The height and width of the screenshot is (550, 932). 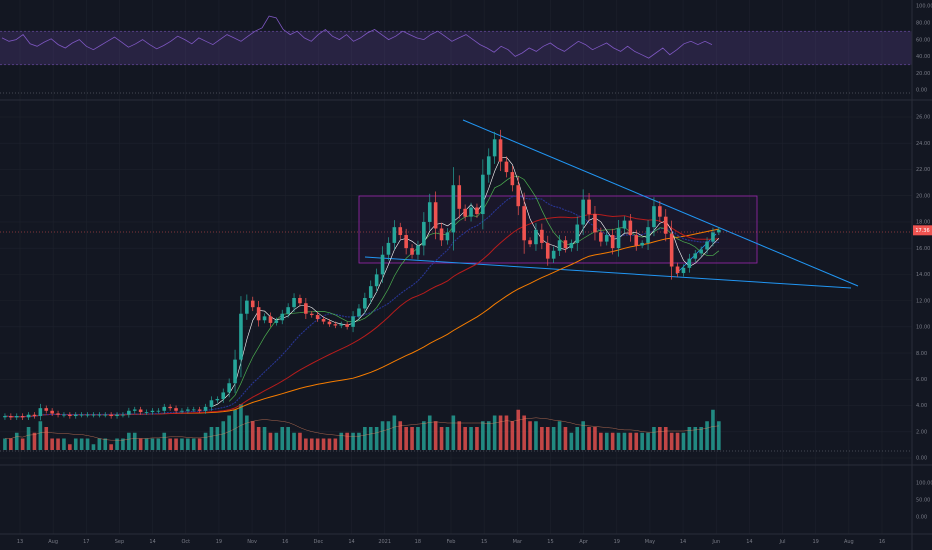 What do you see at coordinates (185, 542) in the screenshot?
I see `time-tick-label: Oct` at bounding box center [185, 542].